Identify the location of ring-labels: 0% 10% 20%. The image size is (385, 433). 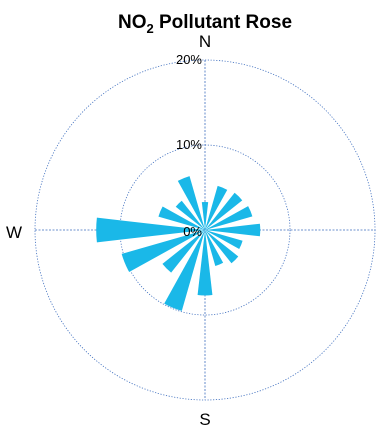
(189, 145).